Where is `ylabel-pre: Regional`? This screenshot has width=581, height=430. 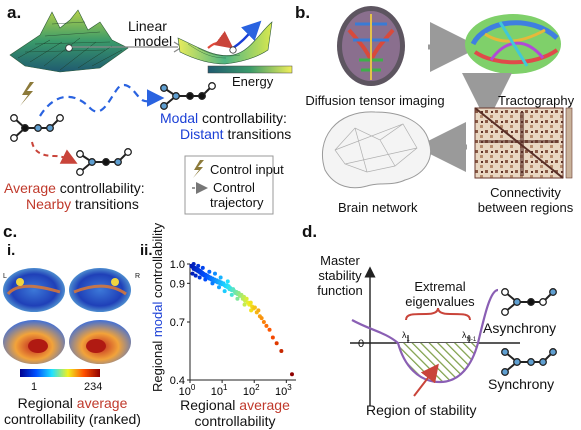
ylabel-pre: Regional is located at coordinates (157, 364).